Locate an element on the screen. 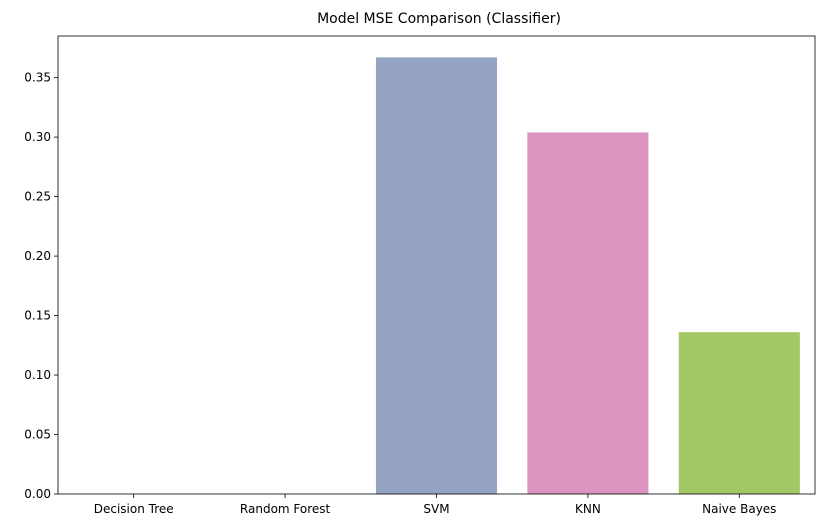 The image size is (835, 528). bar-naive-bayes is located at coordinates (739, 413).